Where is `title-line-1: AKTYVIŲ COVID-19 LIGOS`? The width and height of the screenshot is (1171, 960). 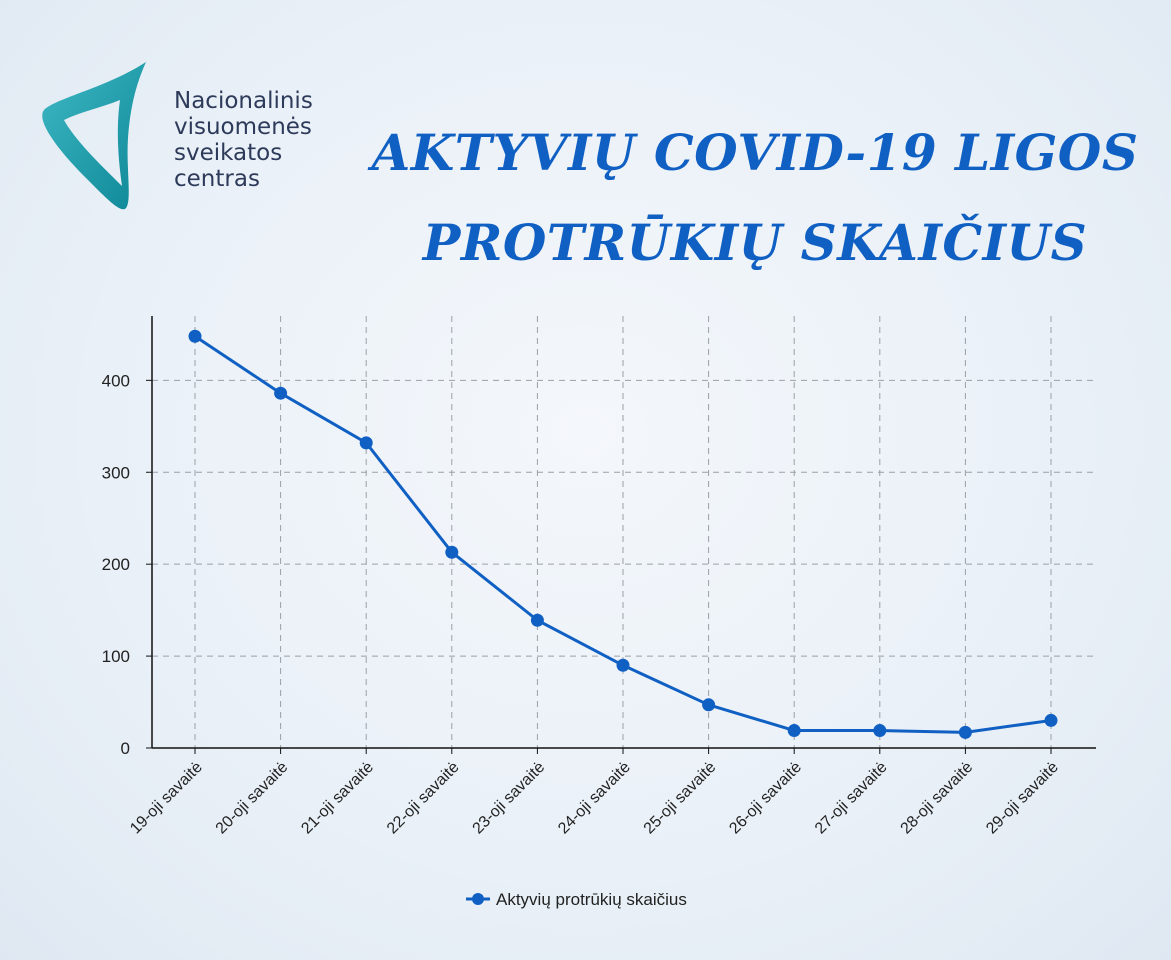
title-line-1: AKTYVIŲ COVID-19 LIGOS is located at coordinates (755, 152).